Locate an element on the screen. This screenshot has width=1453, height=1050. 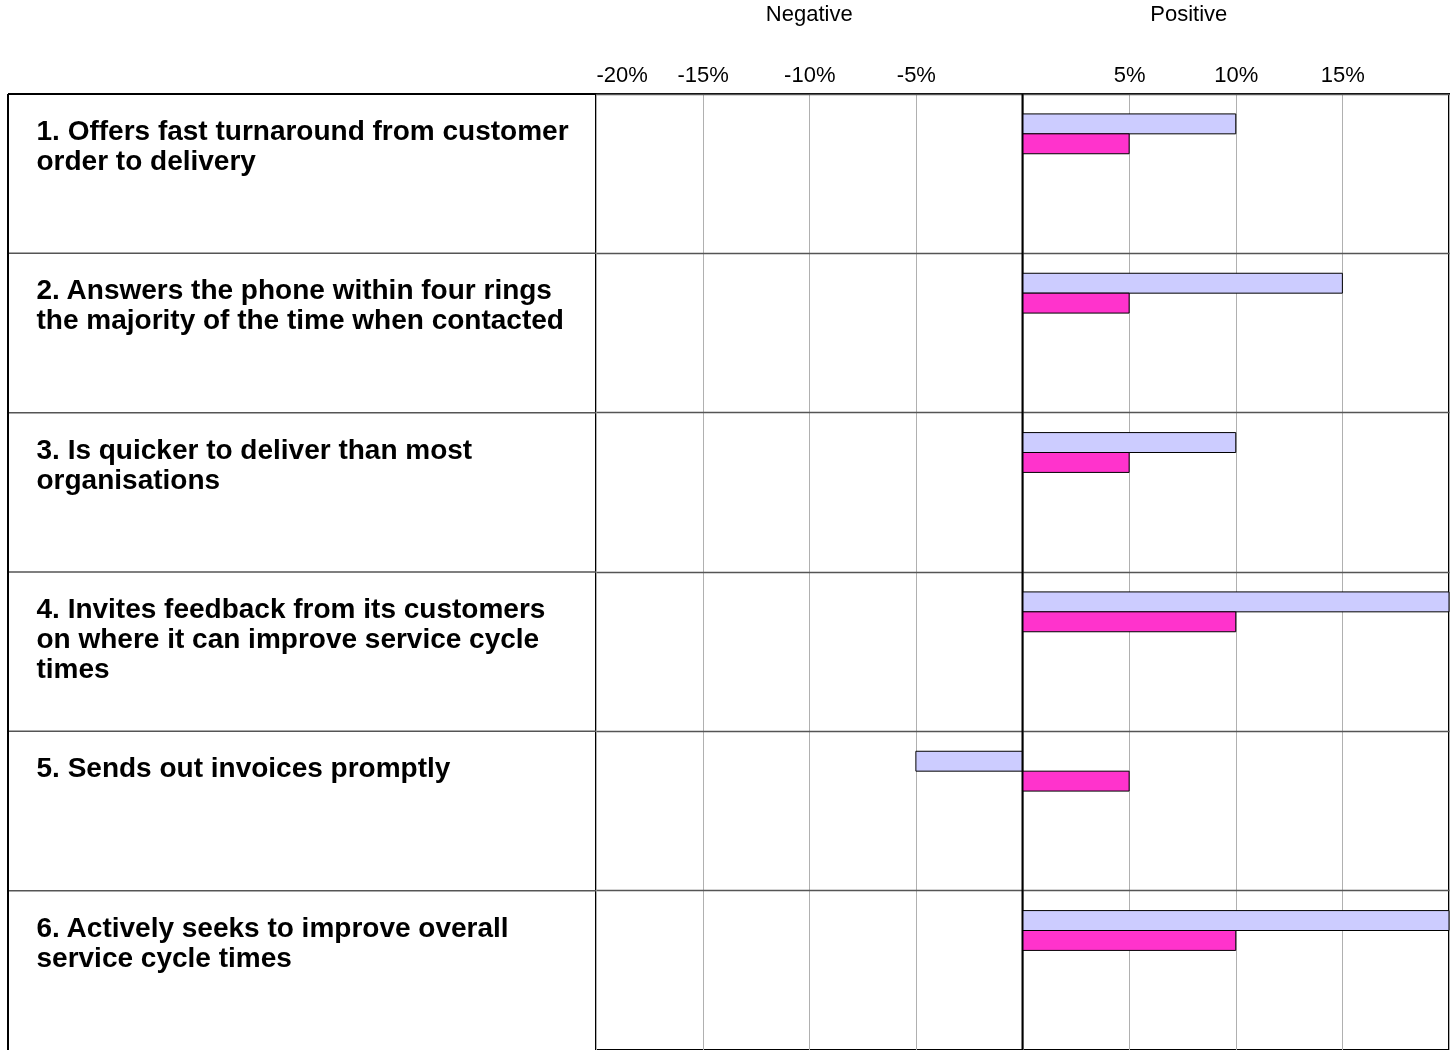
x-tick-label: -15% is located at coordinates (703, 74).